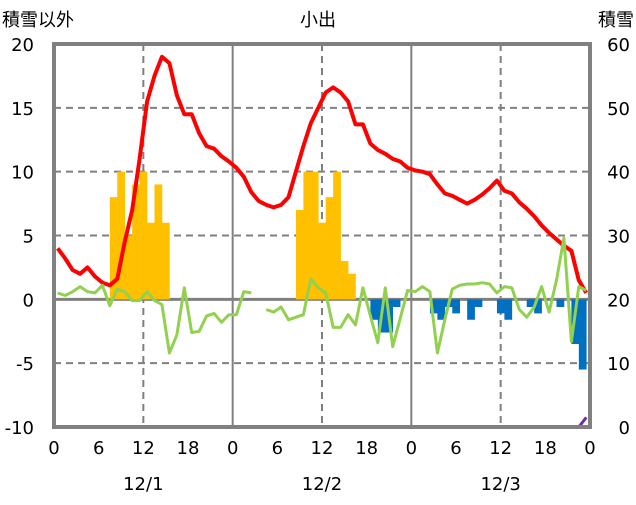 The height and width of the screenshot is (505, 636). Describe the element at coordinates (318, 20) in the screenshot. I see `chart-title: 小出` at that location.